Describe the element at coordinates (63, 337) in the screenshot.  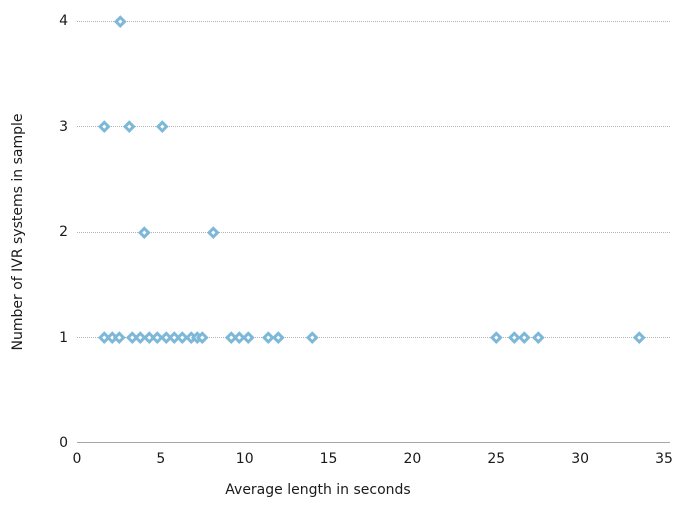
I see `y-tick-label-1: 1` at that location.